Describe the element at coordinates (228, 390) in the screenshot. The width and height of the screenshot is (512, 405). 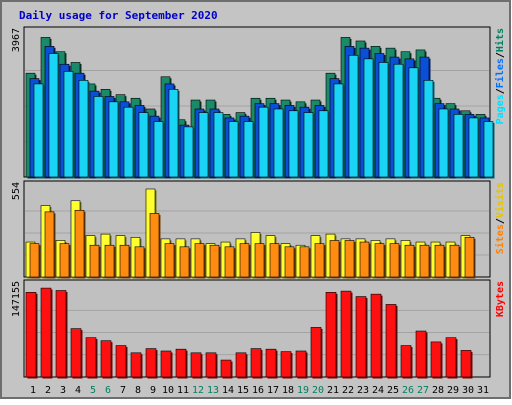
I see `day-label-14: 14` at that location.